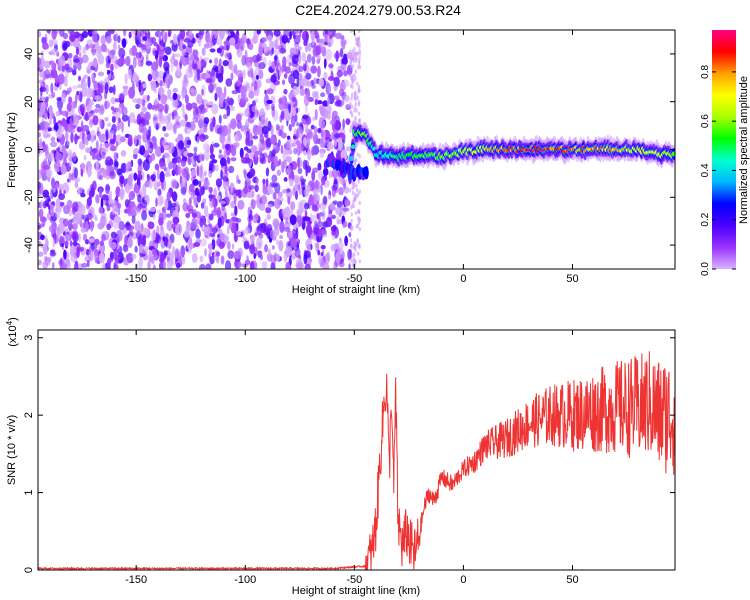 The height and width of the screenshot is (600, 750). I want to click on y-tick-label: 3, so click(29, 338).